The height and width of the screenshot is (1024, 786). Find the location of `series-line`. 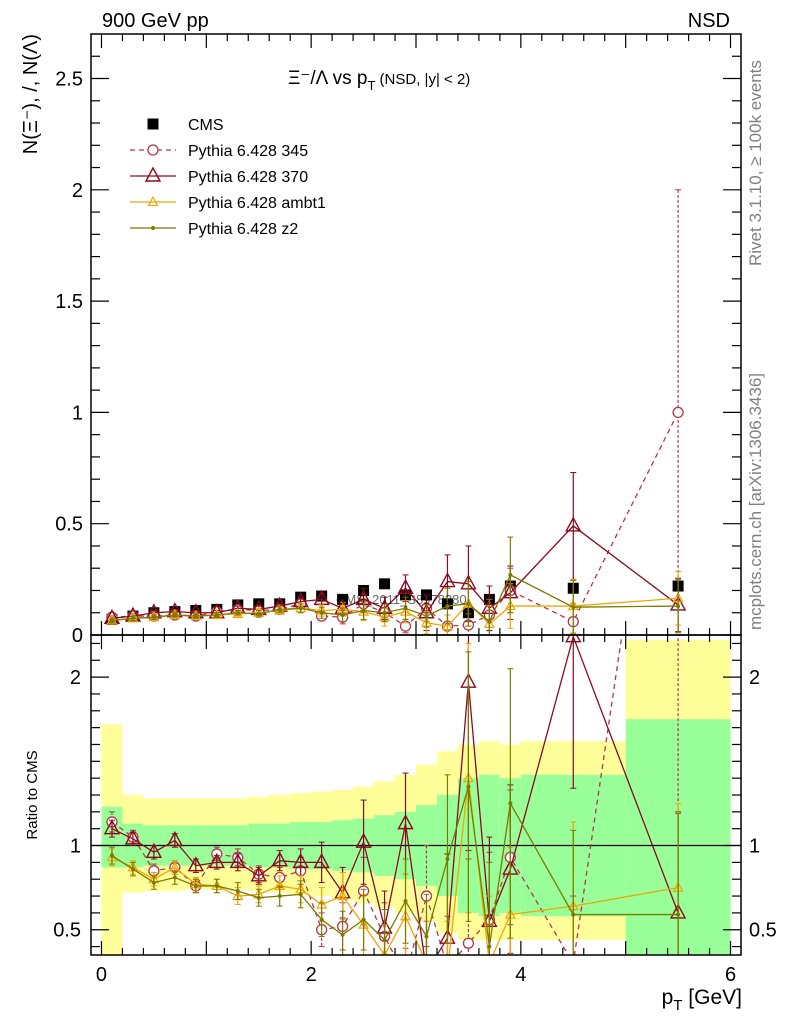

series-line is located at coordinates (395, 866).